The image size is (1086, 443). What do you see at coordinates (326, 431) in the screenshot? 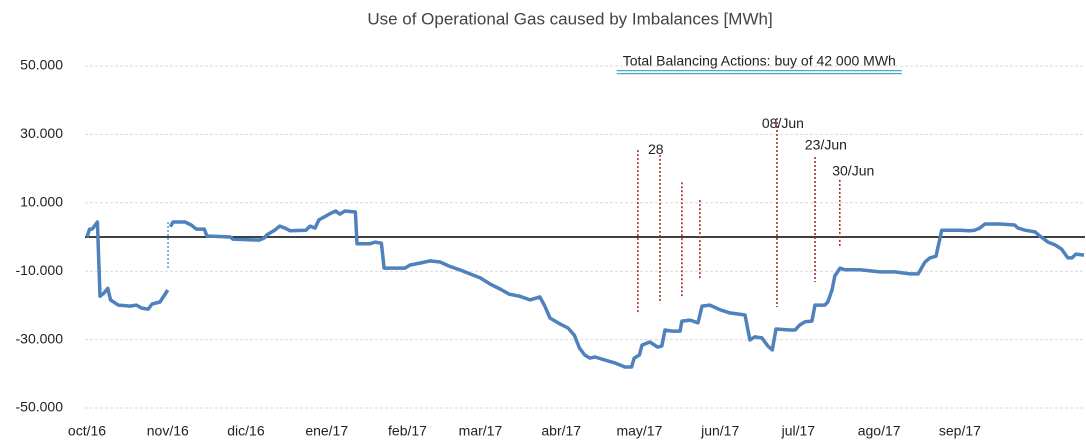
I see `x-tick-label: ene/17` at bounding box center [326, 431].